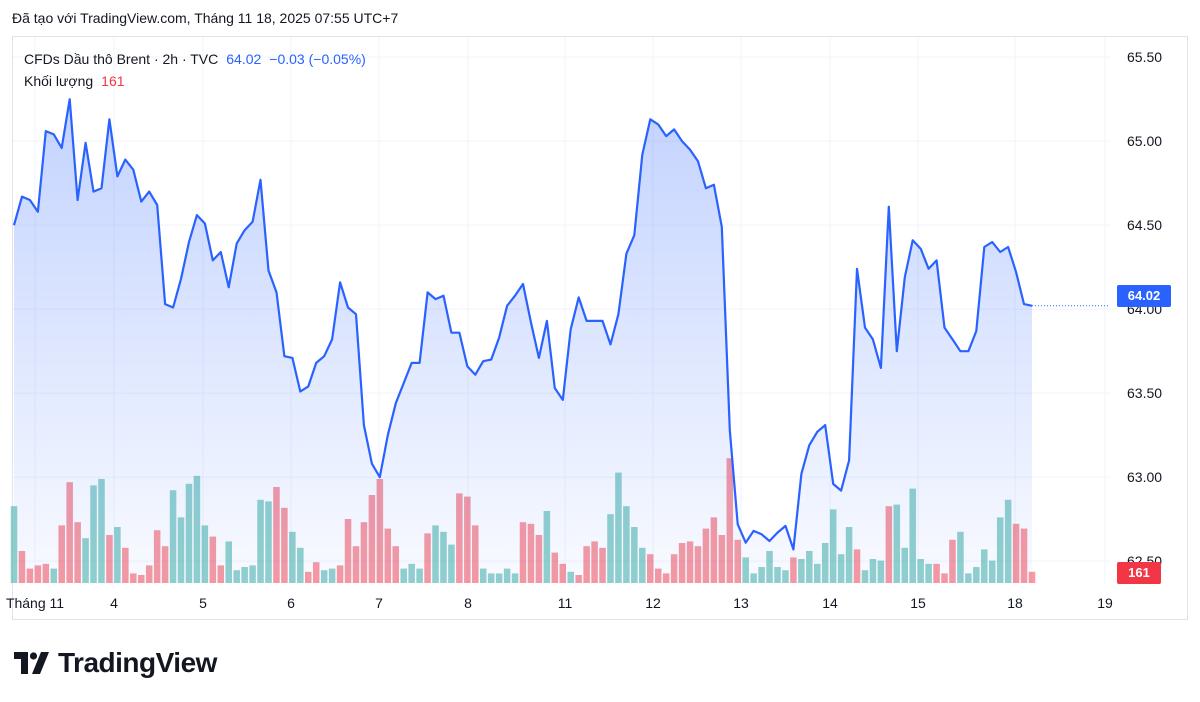 This screenshot has height=702, width=1200. I want to click on x-tick-label: 13, so click(741, 603).